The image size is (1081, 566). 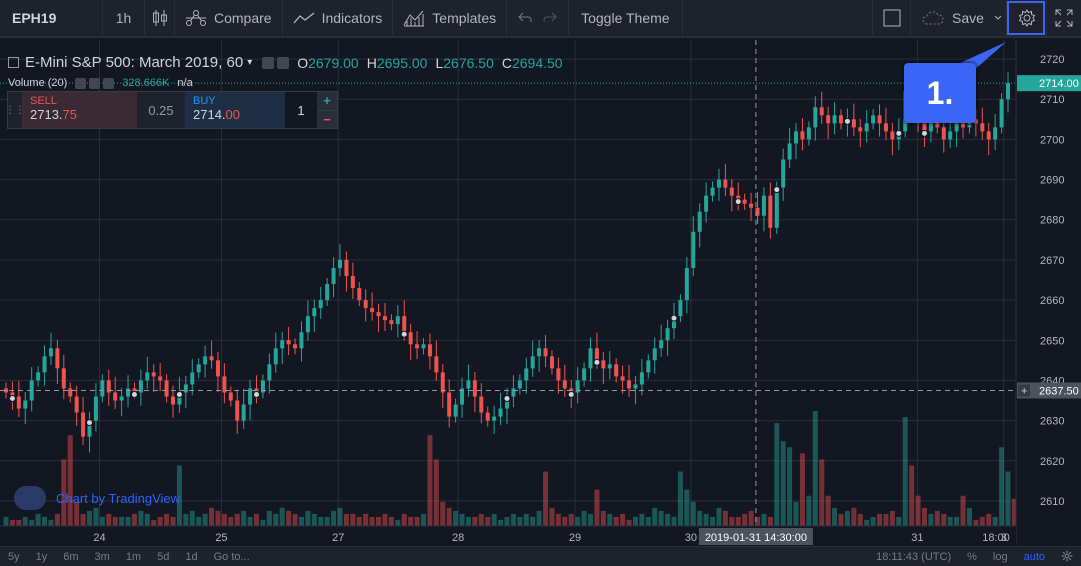 What do you see at coordinates (97, 498) in the screenshot?
I see `tradingview-watermark: Chart by TradingView` at bounding box center [97, 498].